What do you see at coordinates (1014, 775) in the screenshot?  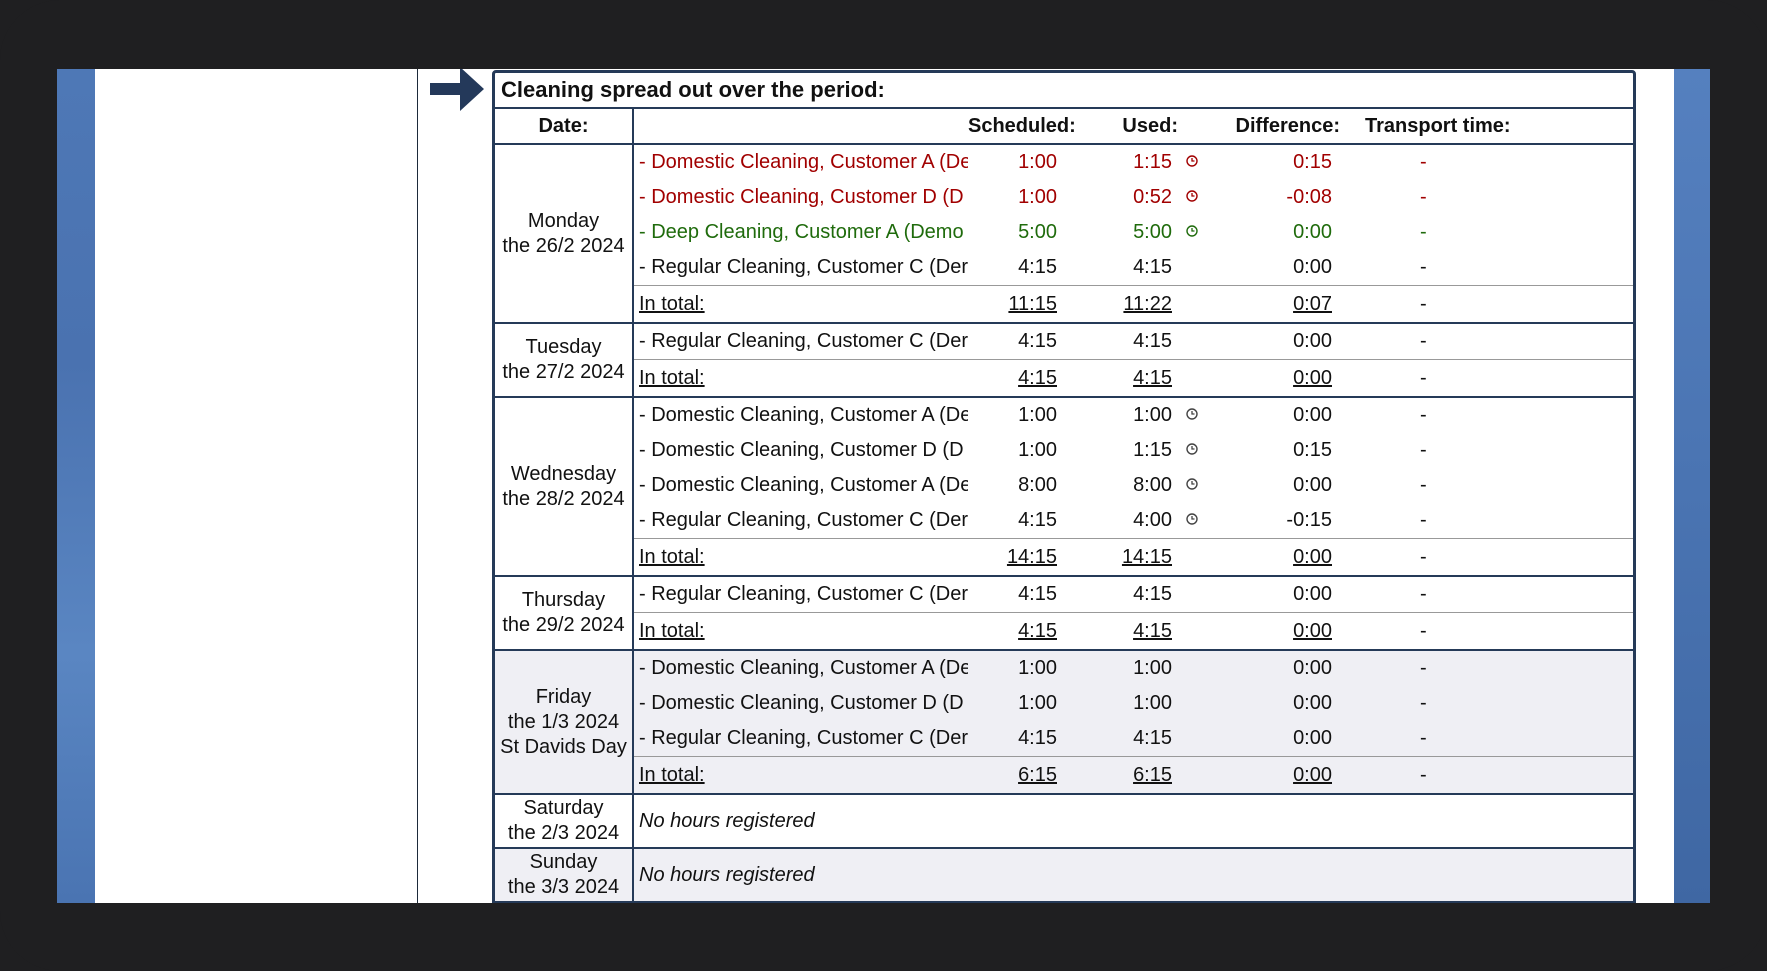 I see `total-scheduled: 6:15` at bounding box center [1014, 775].